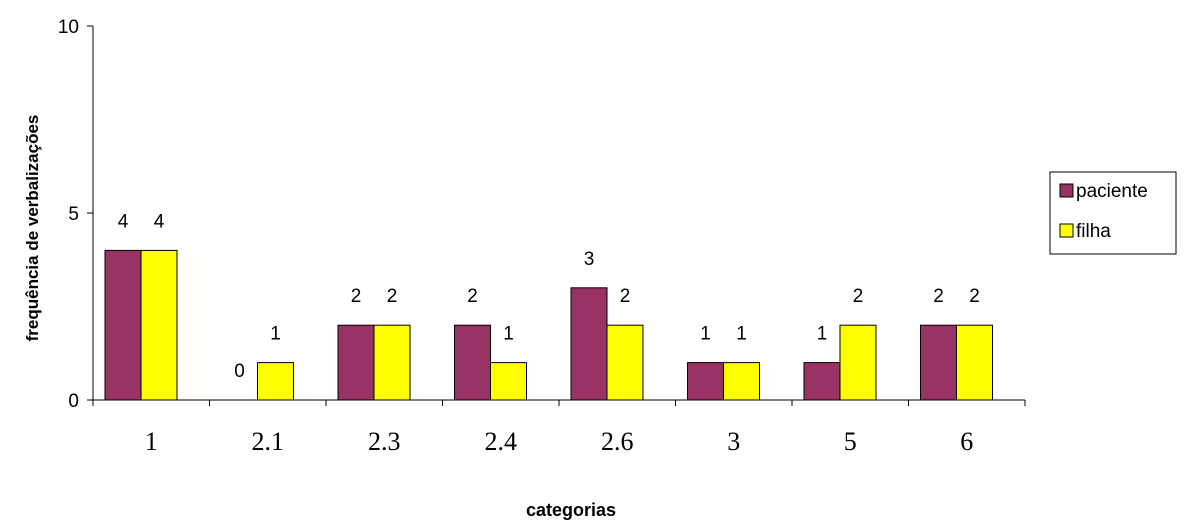 Image resolution: width=1184 pixels, height=528 pixels. I want to click on x-tick-label: 1, so click(151, 441).